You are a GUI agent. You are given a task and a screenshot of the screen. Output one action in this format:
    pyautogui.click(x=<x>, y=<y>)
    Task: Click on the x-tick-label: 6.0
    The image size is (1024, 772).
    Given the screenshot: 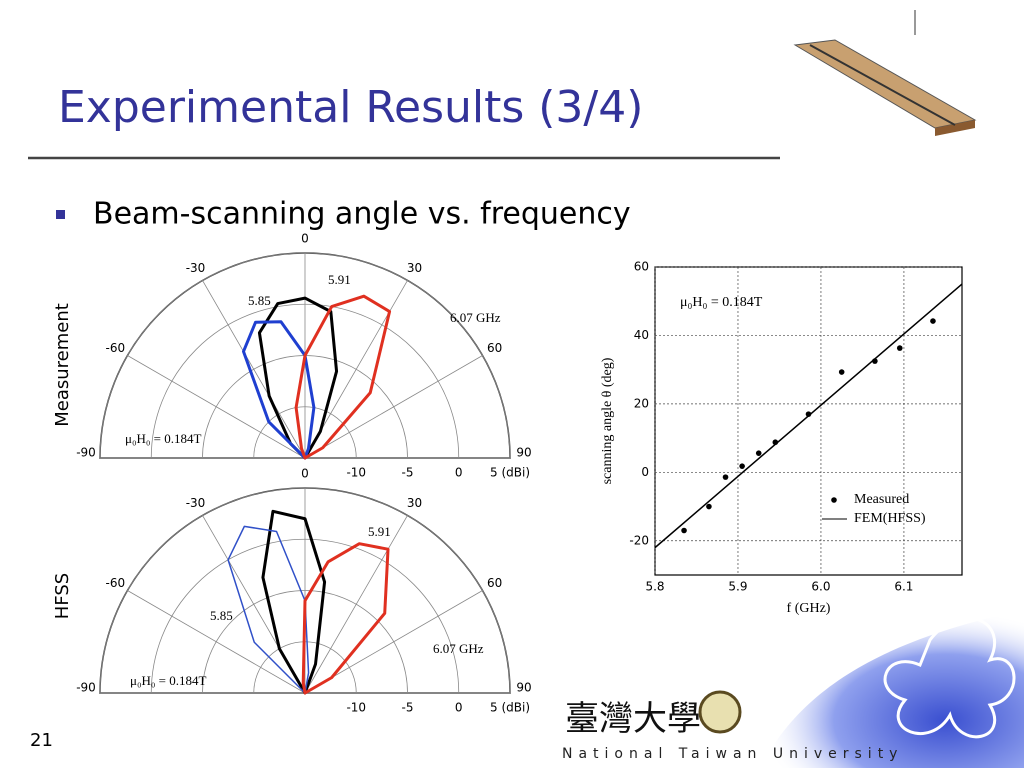 What is the action you would take?
    pyautogui.click(x=820, y=587)
    